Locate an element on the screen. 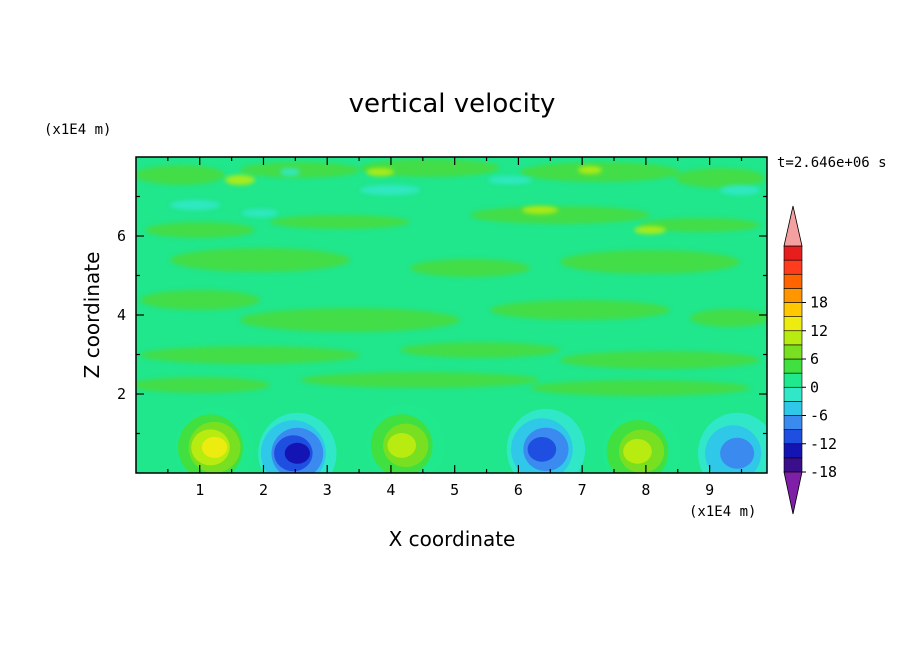  colorbar-label: 12 is located at coordinates (819, 331).